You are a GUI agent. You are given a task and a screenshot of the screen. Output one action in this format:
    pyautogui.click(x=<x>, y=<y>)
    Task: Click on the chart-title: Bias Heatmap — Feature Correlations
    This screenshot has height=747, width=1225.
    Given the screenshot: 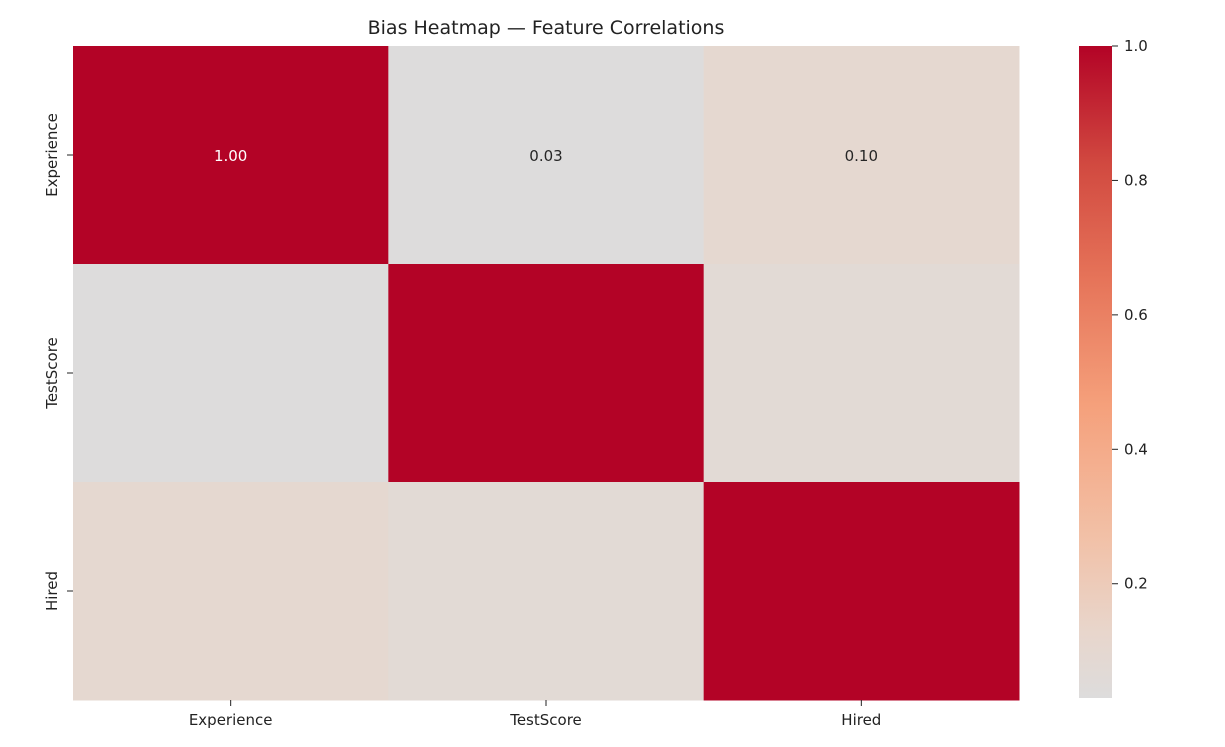 What is the action you would take?
    pyautogui.click(x=546, y=28)
    